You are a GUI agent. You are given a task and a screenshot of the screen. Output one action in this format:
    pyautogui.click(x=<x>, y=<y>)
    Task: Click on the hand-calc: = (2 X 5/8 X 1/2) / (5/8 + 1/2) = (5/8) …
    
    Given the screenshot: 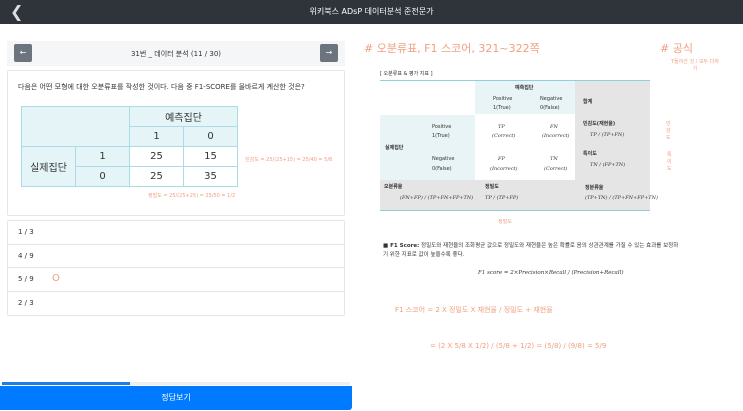 What is the action you would take?
    pyautogui.click(x=518, y=346)
    